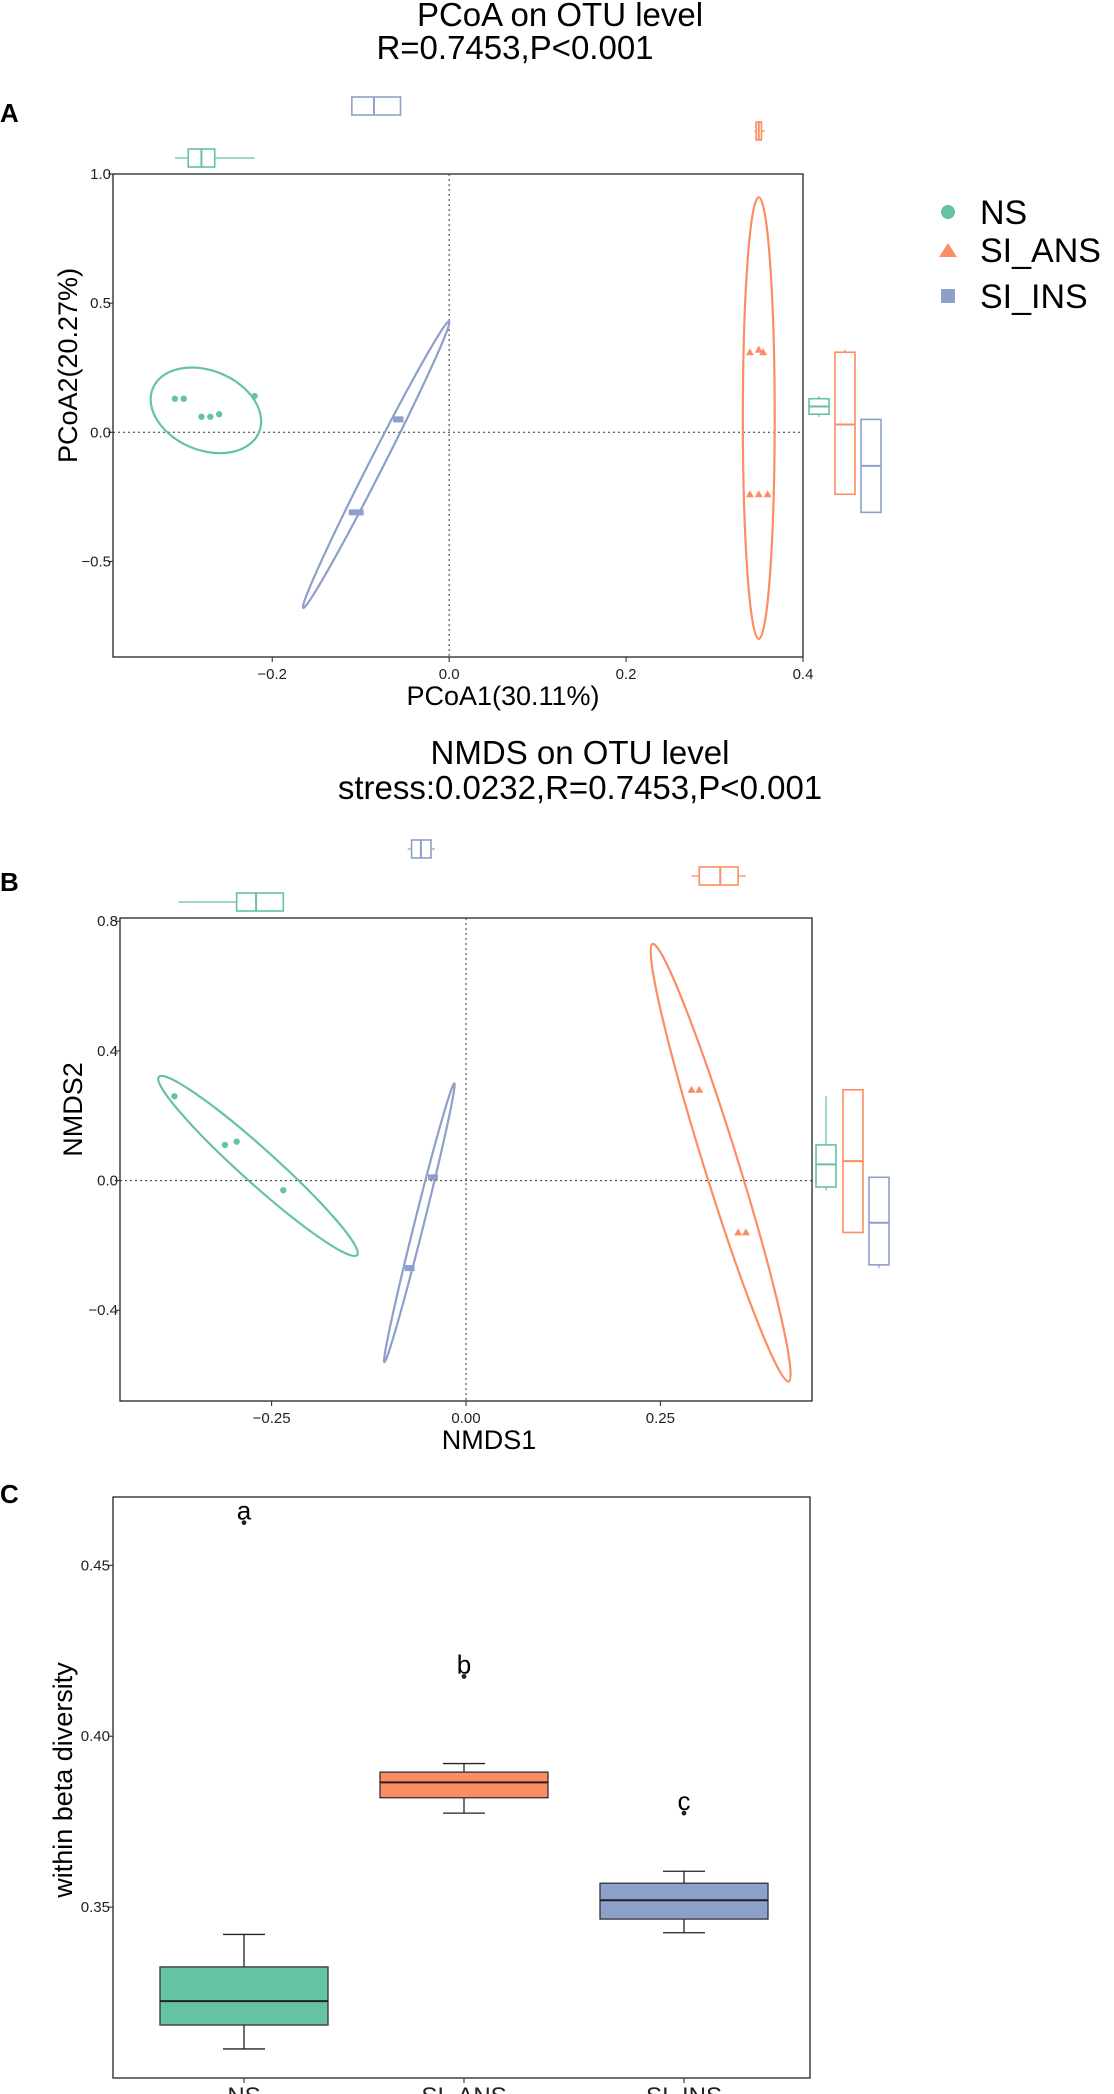  I want to click on nmds-subtitle: stress:0.0232,R=0.7453,P<0.001, so click(580, 787).